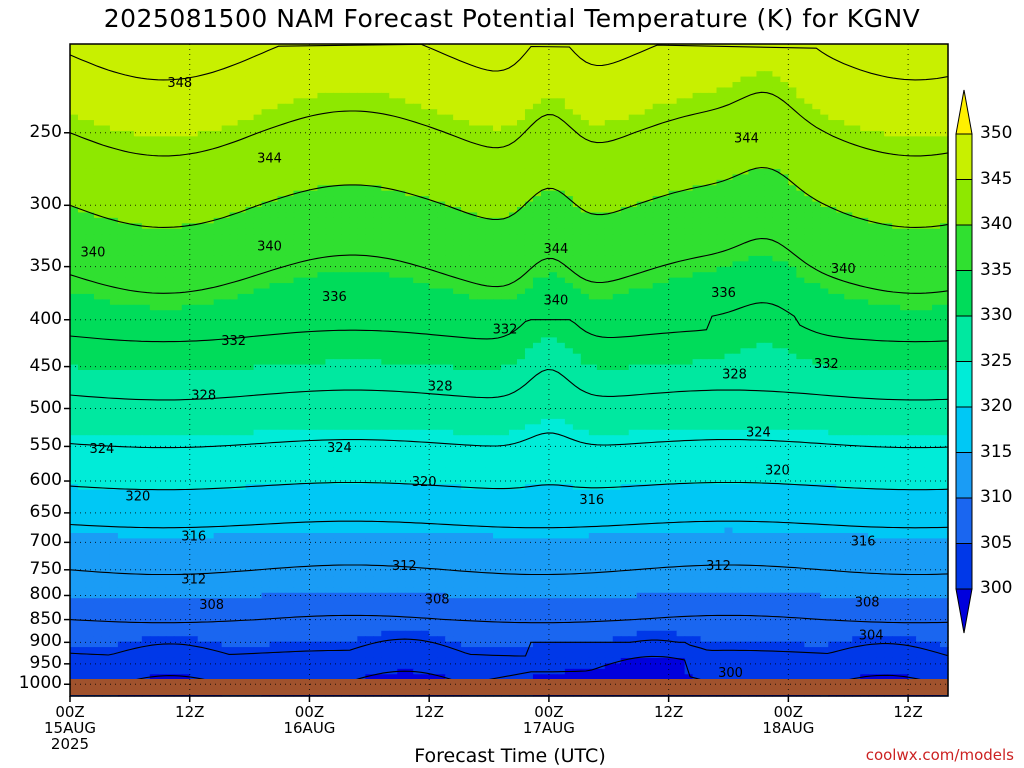 Image resolution: width=1024 pixels, height=768 pixels. What do you see at coordinates (45, 480) in the screenshot?
I see `y-tick-label: 600` at bounding box center [45, 480].